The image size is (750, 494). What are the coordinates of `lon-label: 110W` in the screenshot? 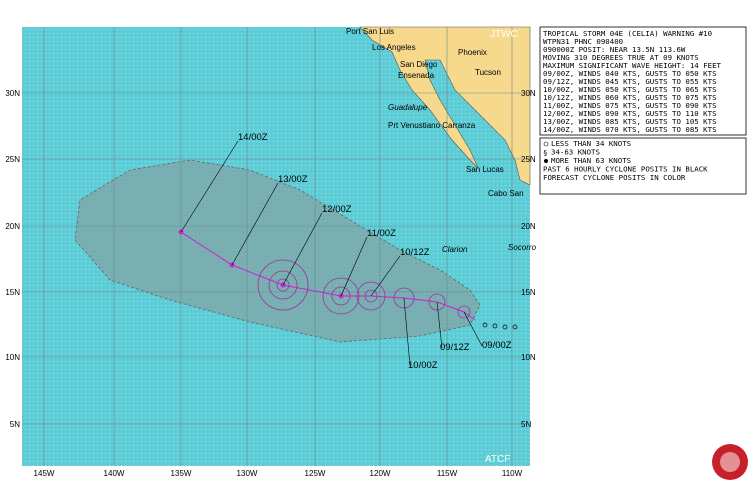 It's located at (512, 473).